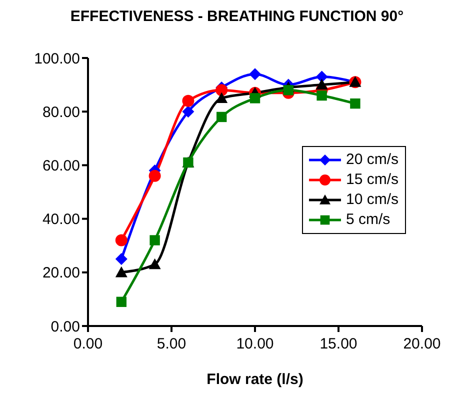  I want to click on y-tick-label: 40.00, so click(61, 219).